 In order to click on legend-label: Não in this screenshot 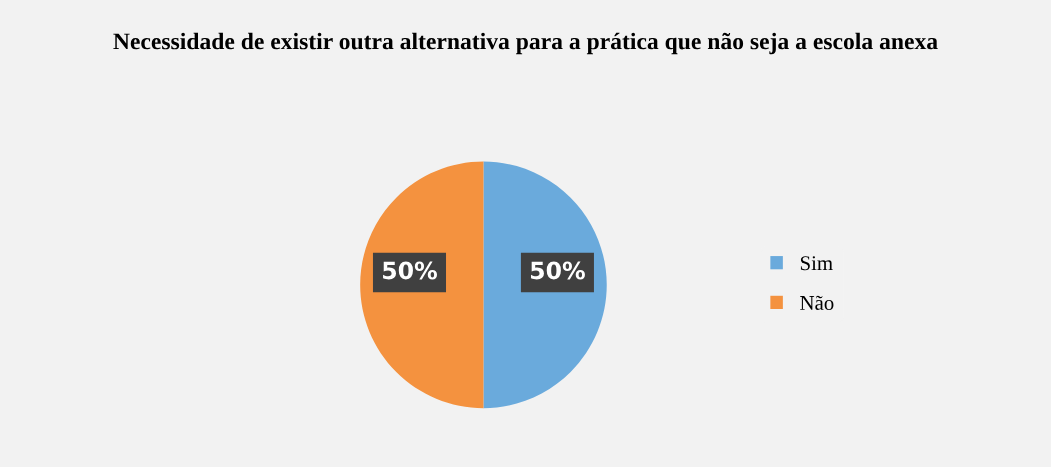, I will do `click(817, 302)`.